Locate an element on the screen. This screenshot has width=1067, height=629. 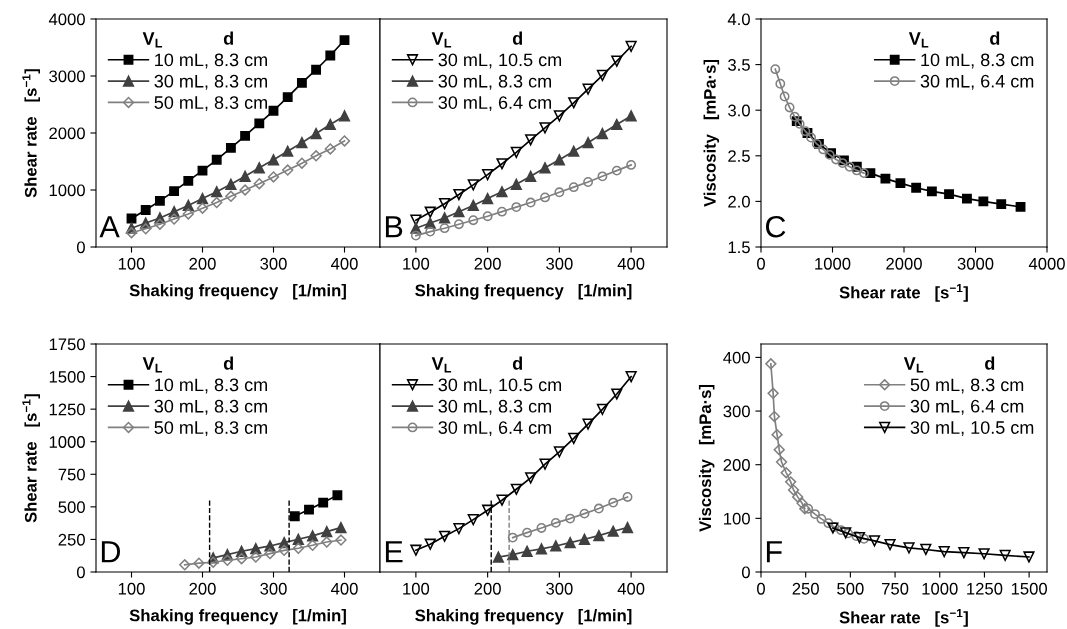
annotation: F is located at coordinates (774, 552).